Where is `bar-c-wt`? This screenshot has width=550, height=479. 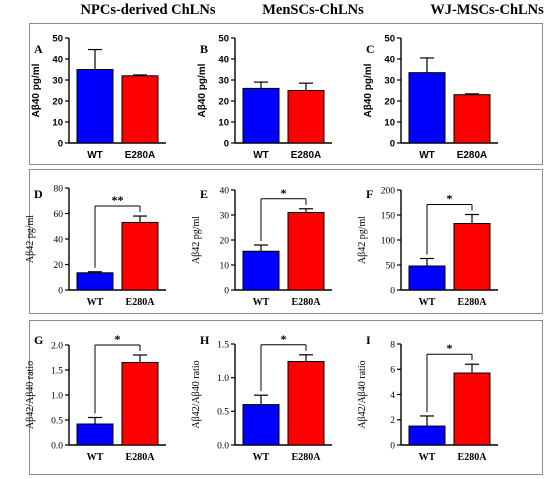
bar-c-wt is located at coordinates (427, 108).